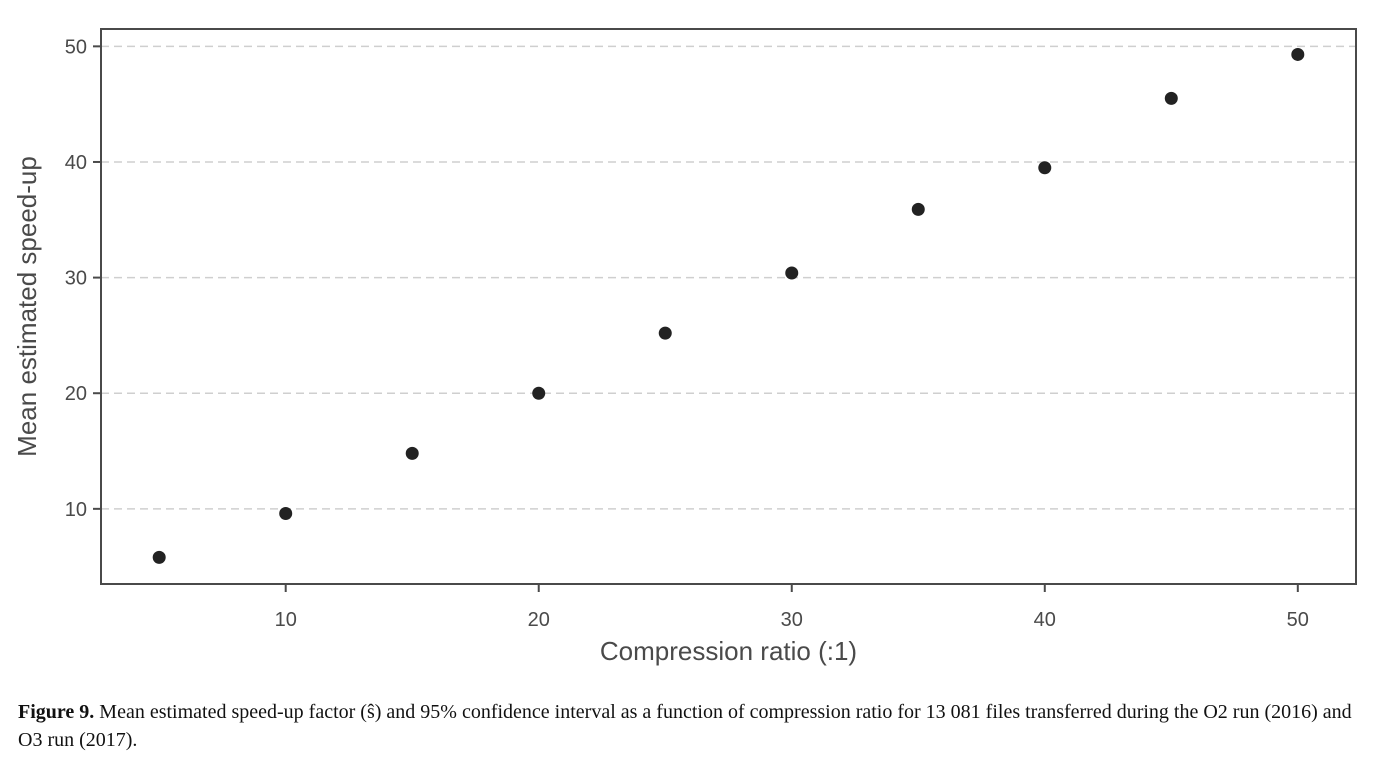 The height and width of the screenshot is (768, 1388). What do you see at coordinates (76, 47) in the screenshot?
I see `y-tick-label: 50` at bounding box center [76, 47].